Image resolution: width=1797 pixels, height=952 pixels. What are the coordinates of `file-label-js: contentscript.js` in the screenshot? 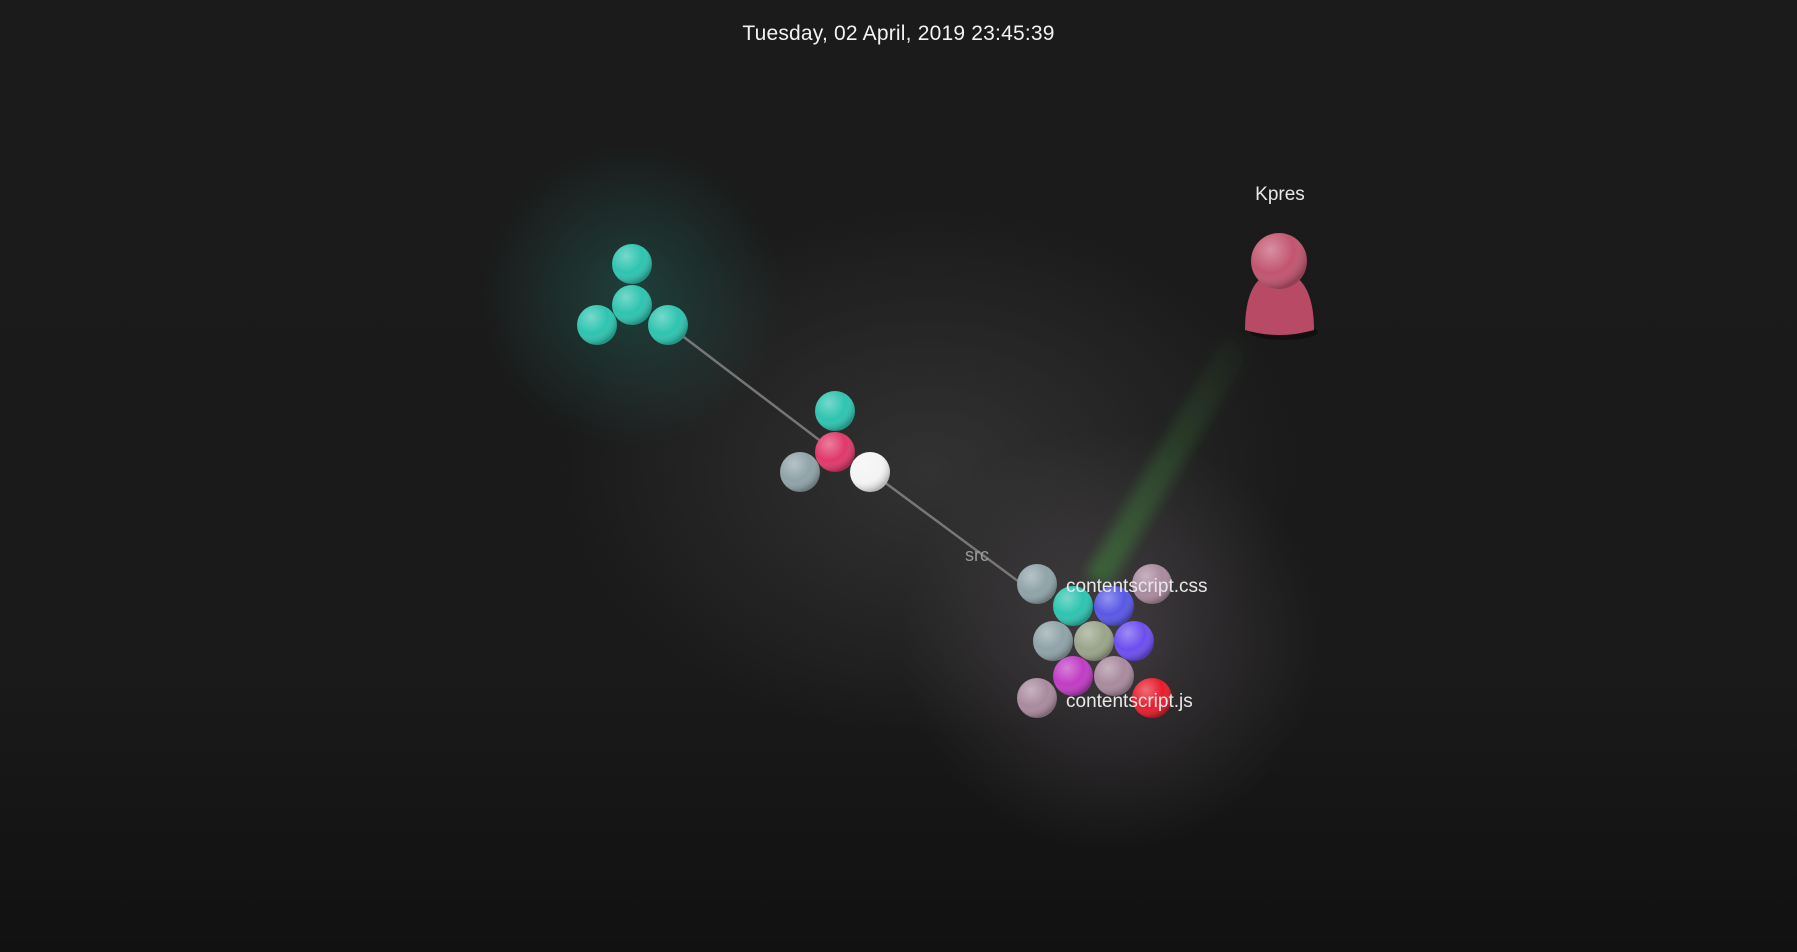 It's located at (1129, 701).